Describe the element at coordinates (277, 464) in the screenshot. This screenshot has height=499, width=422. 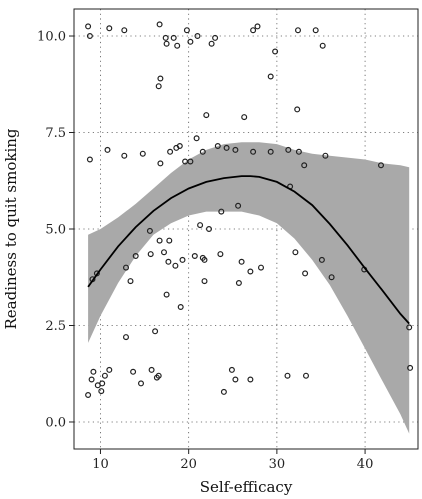
I see `x-tick-label: 30` at that location.